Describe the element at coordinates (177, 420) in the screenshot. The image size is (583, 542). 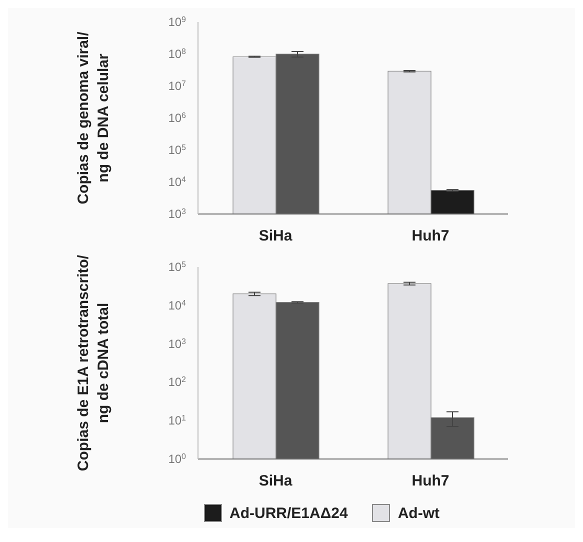
I see `y-tick-label: 10$^{1}$` at that location.